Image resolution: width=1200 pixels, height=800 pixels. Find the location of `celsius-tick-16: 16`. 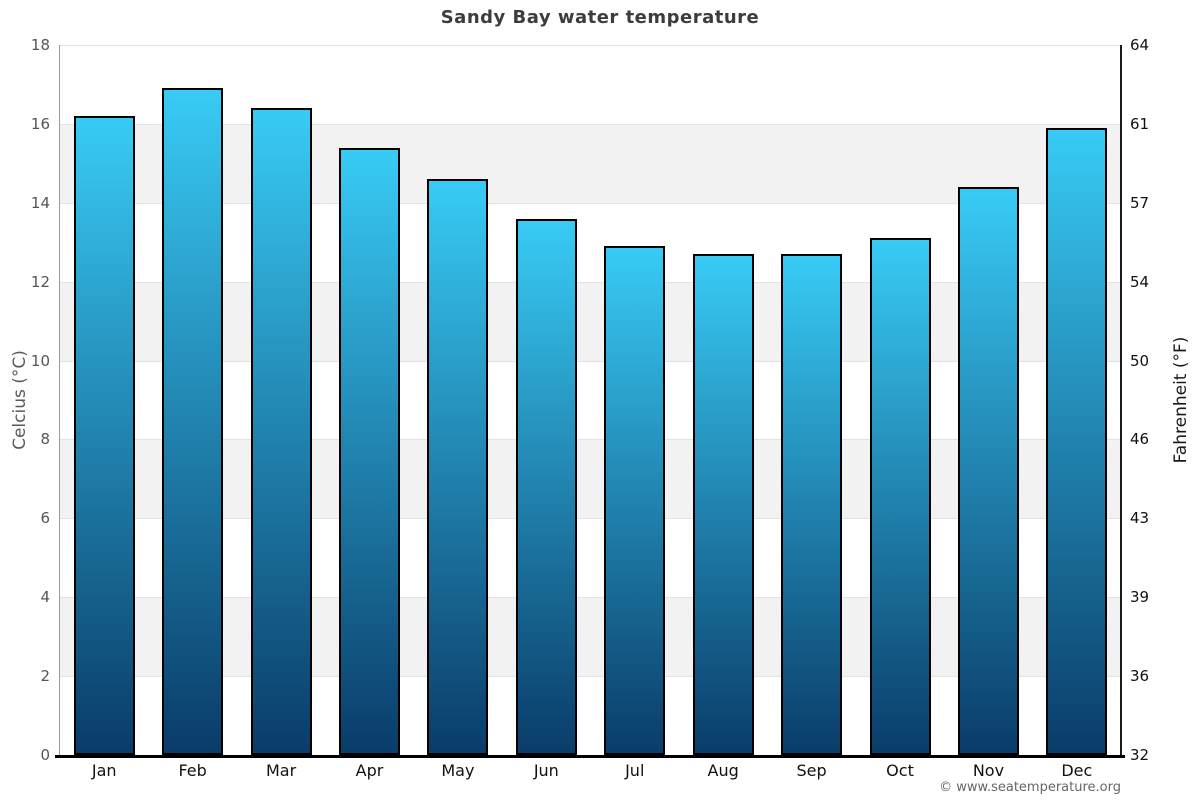

celsius-tick-16: 16 is located at coordinates (40, 123).